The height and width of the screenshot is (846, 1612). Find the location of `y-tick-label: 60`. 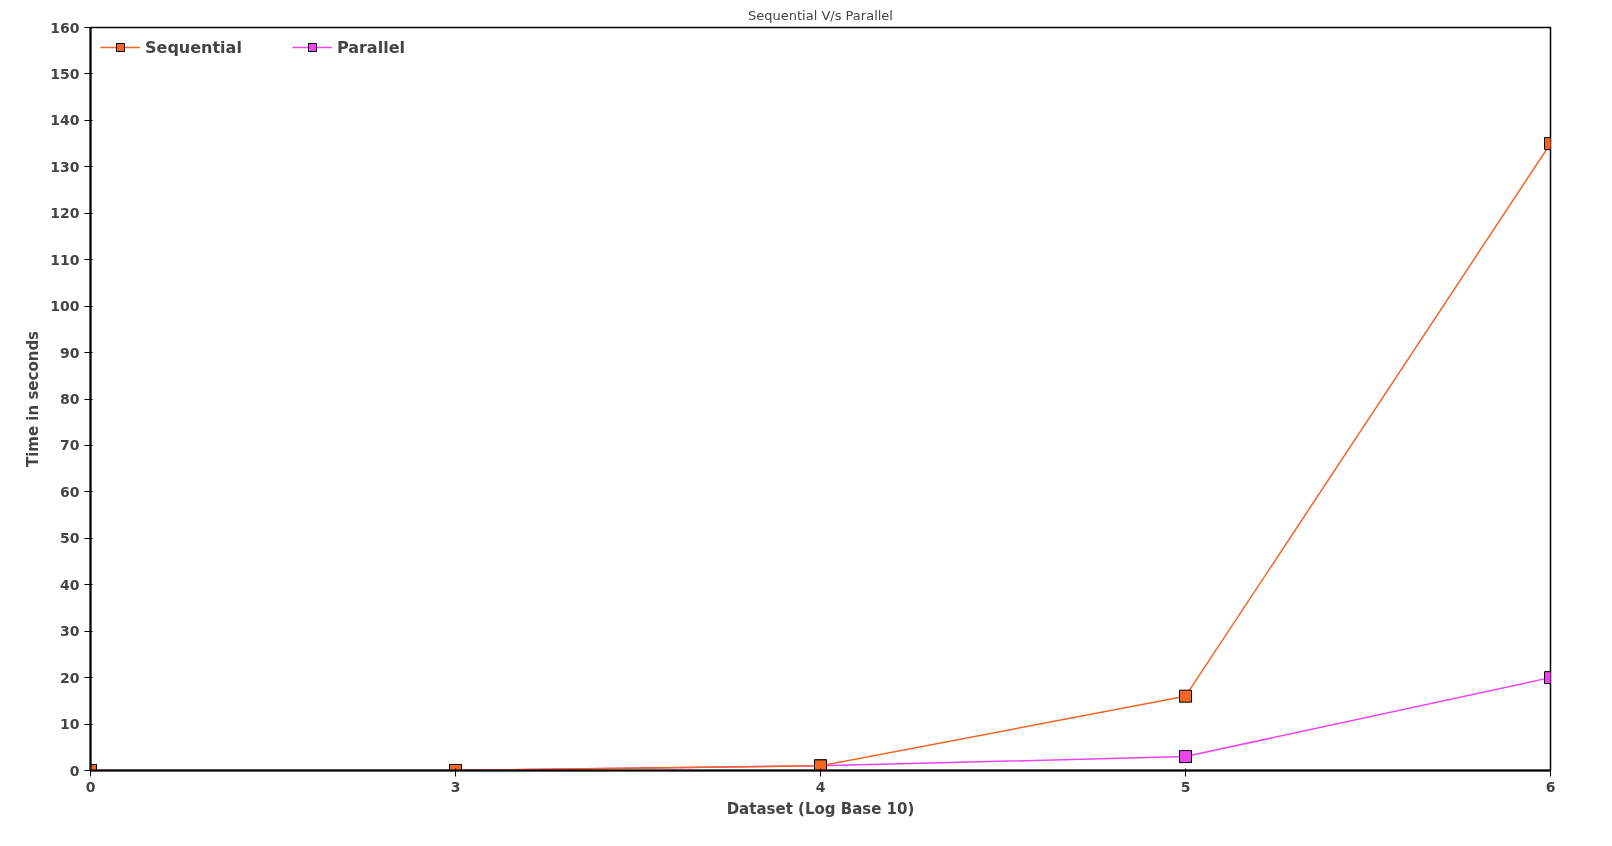

y-tick-label: 60 is located at coordinates (70, 491).